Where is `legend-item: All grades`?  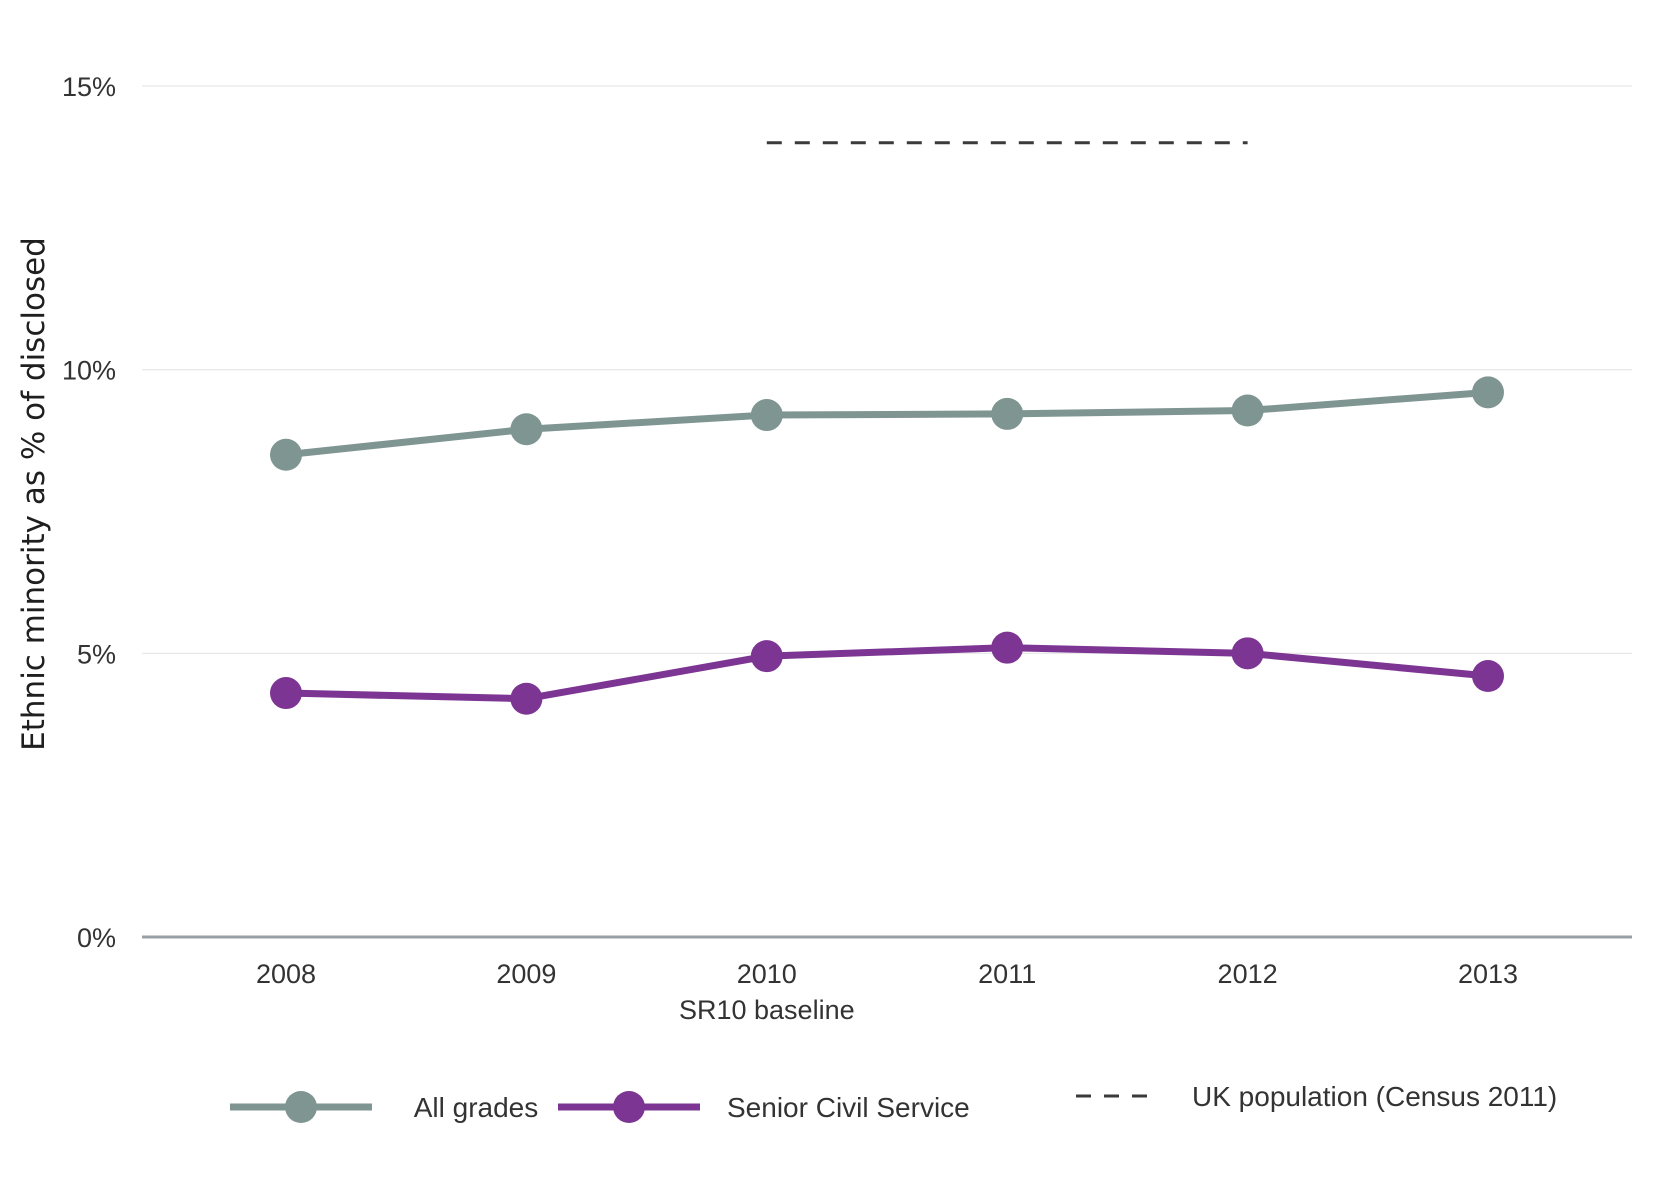 legend-item: All grades is located at coordinates (384, 1107).